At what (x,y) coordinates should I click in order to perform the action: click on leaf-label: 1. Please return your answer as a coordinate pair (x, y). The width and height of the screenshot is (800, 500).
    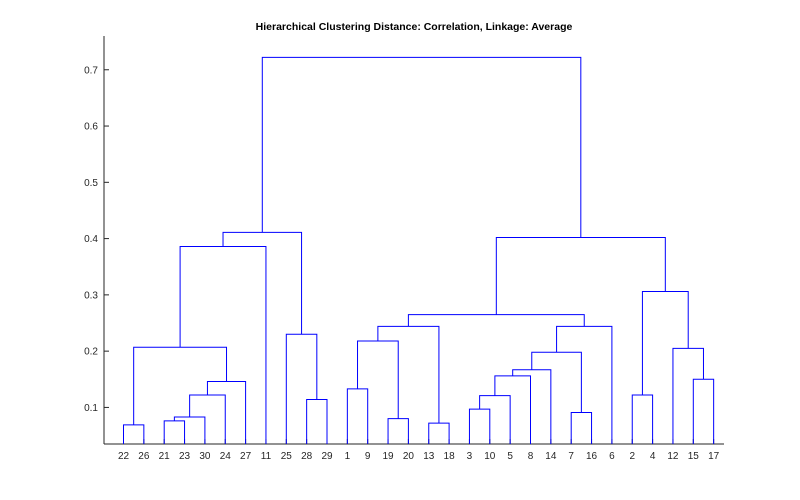
    Looking at the image, I should click on (348, 456).